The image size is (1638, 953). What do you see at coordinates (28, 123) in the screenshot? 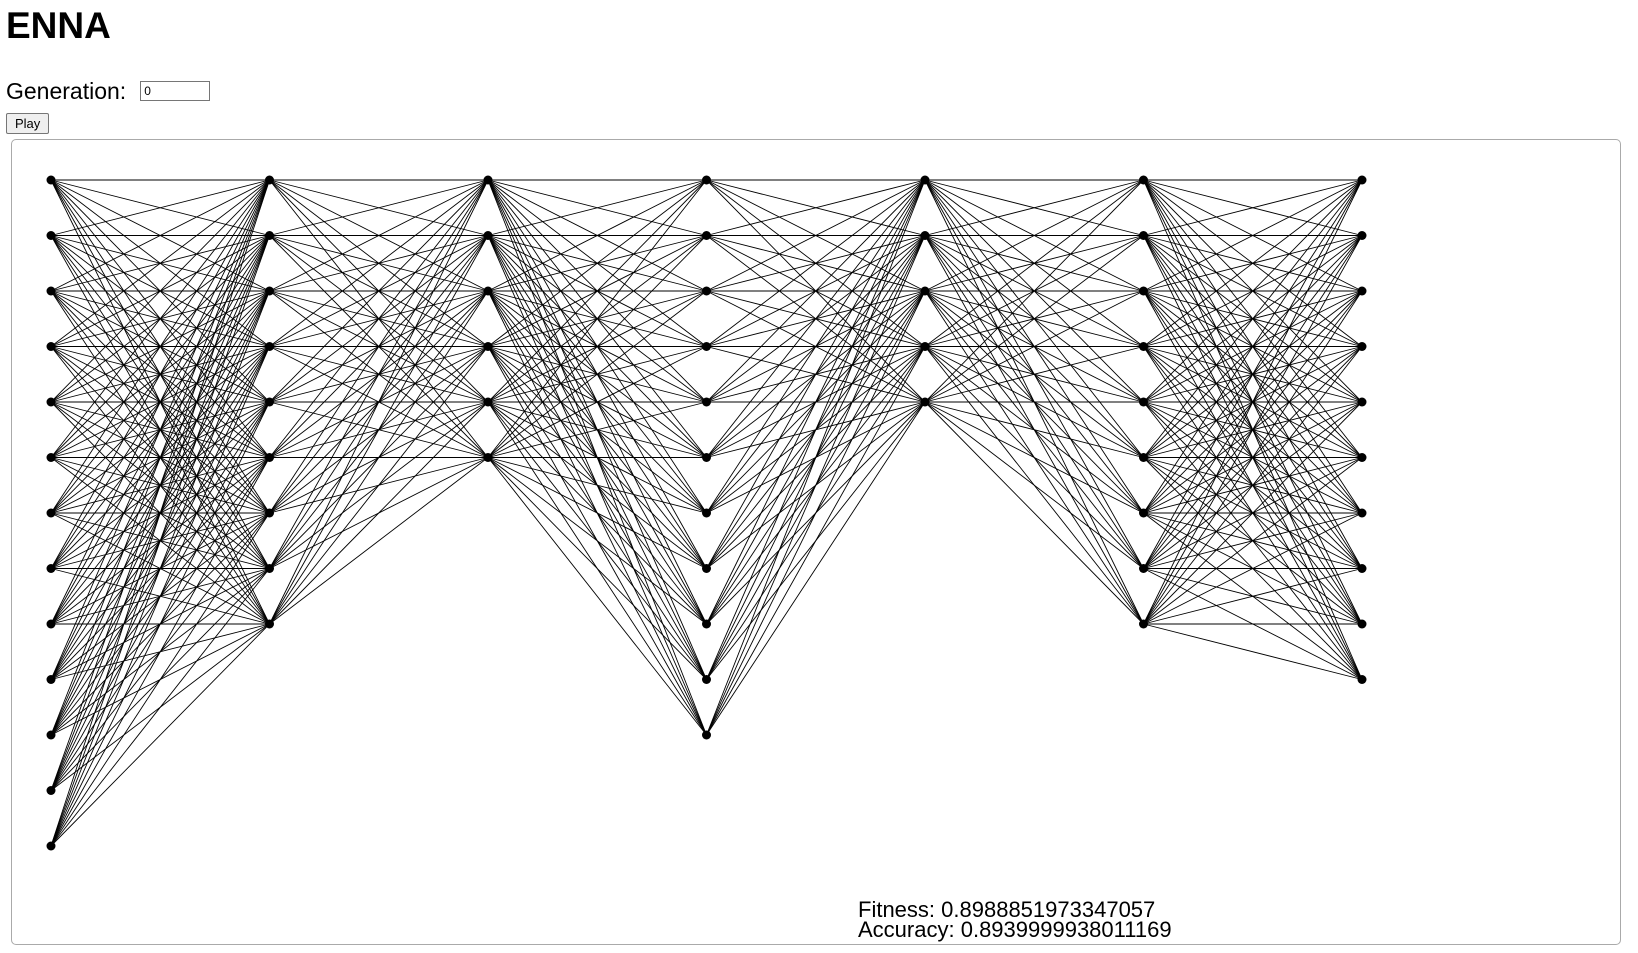
I see `play-button: Play` at bounding box center [28, 123].